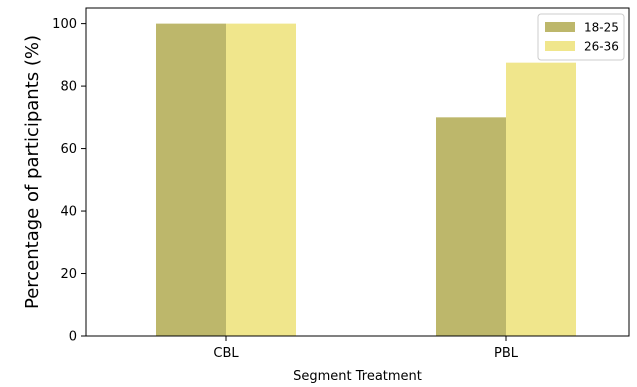 The image size is (637, 387). Describe the element at coordinates (601, 28) in the screenshot. I see `legend-label-18-25: 18-25` at that location.